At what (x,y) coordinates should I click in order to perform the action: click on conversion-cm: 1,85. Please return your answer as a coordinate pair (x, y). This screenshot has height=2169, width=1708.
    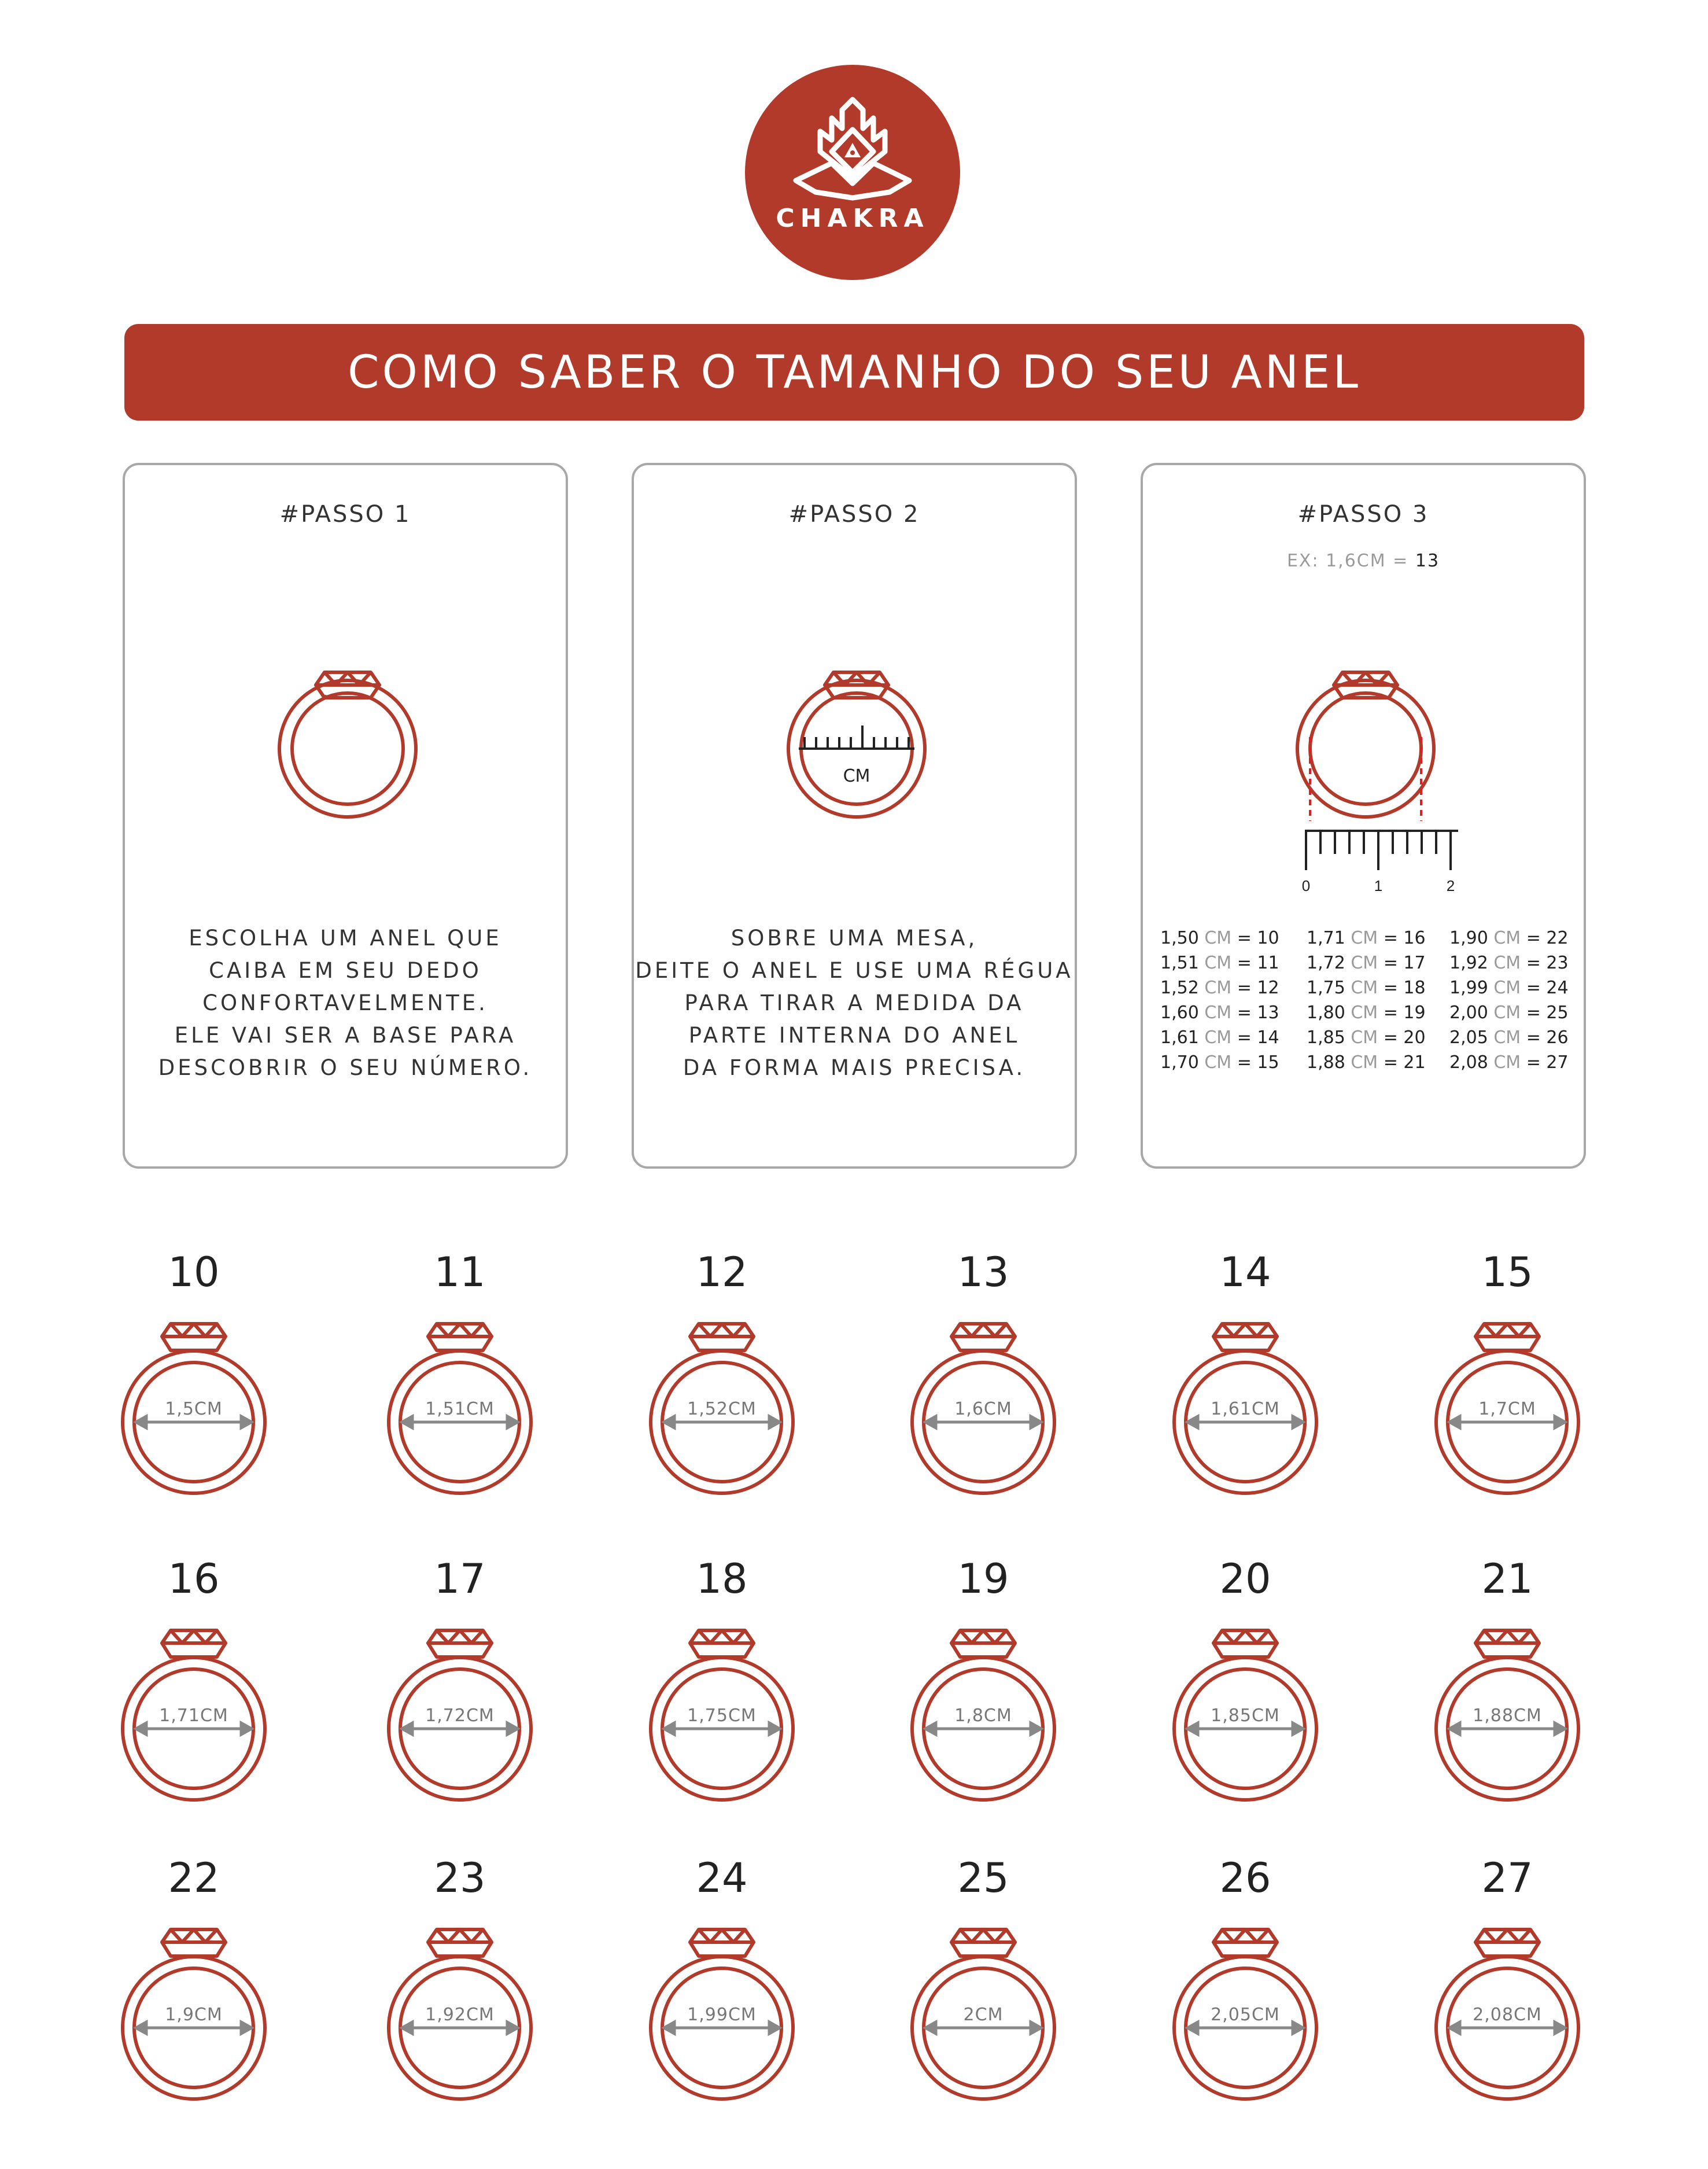
    Looking at the image, I should click on (1326, 1038).